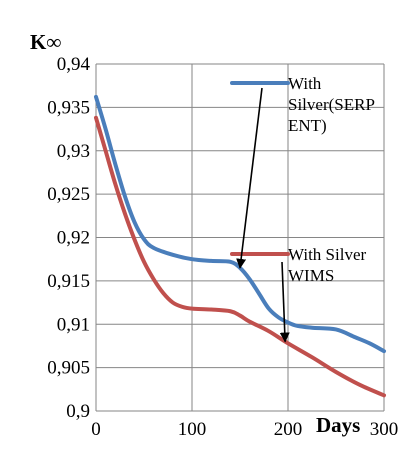 The image size is (398, 456). What do you see at coordinates (73, 238) in the screenshot?
I see `y-tick-label: 0,92` at bounding box center [73, 238].